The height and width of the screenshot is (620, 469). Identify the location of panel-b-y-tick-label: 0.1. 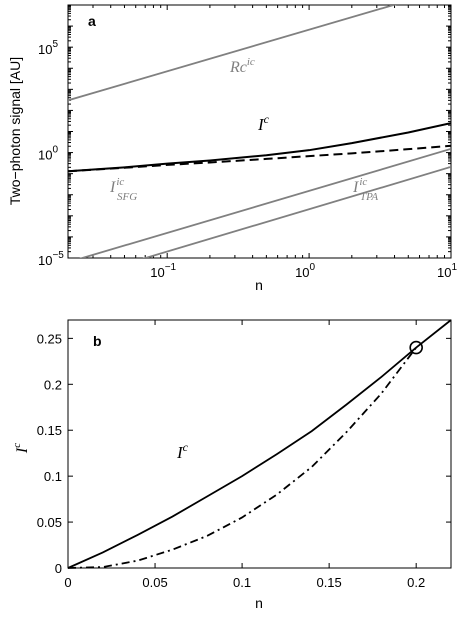
(53, 476).